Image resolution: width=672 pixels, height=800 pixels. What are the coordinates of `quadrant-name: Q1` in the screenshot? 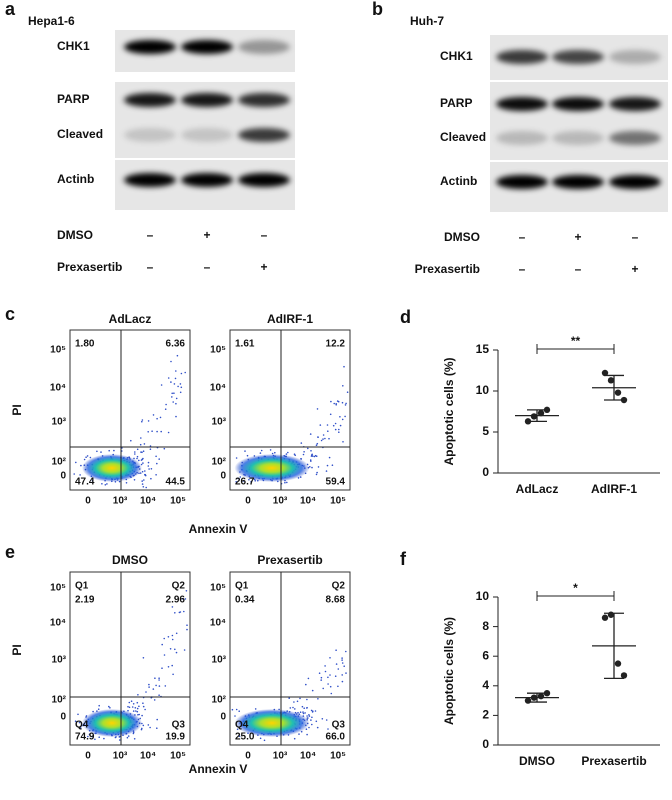 It's located at (242, 586).